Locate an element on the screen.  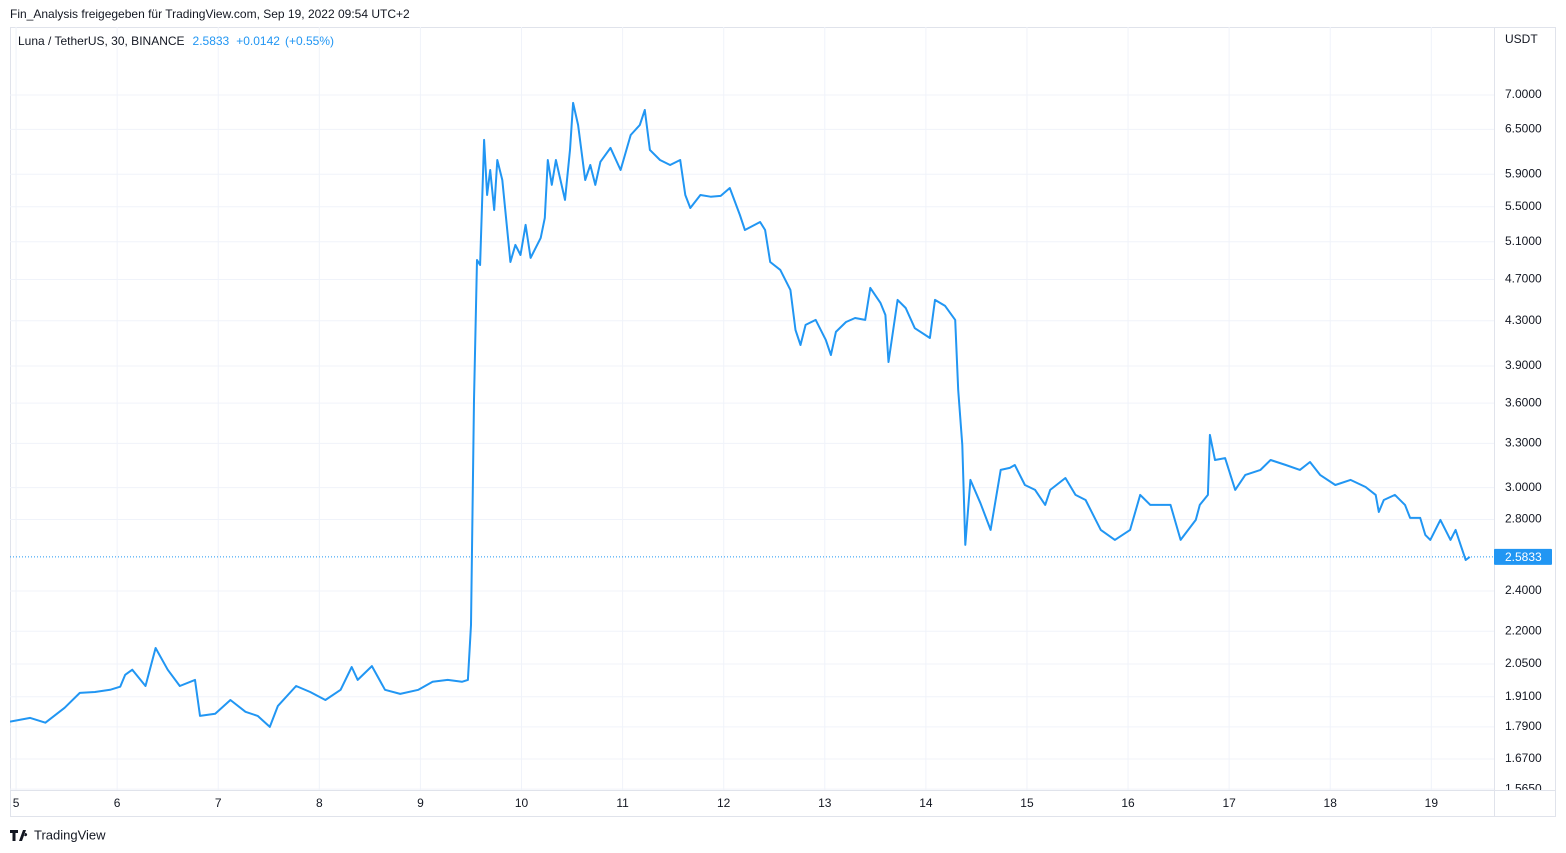
y-tick-label: 1.7900 is located at coordinates (1523, 726).